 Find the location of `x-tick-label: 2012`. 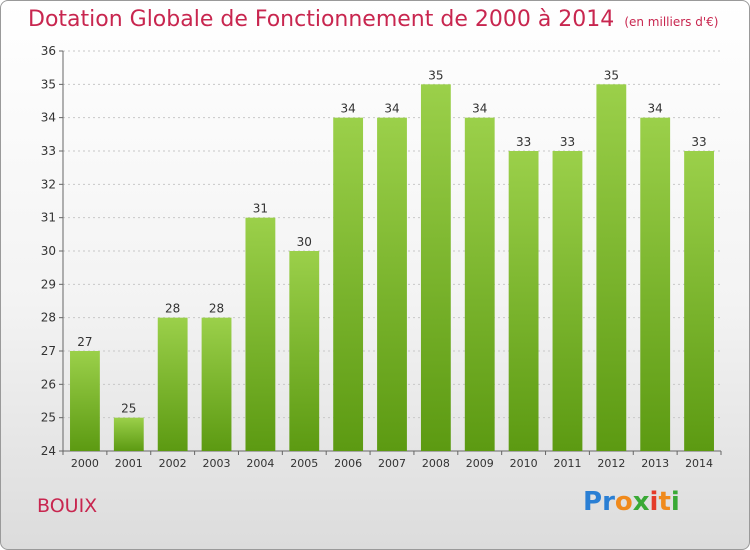

x-tick-label: 2012 is located at coordinates (611, 463).